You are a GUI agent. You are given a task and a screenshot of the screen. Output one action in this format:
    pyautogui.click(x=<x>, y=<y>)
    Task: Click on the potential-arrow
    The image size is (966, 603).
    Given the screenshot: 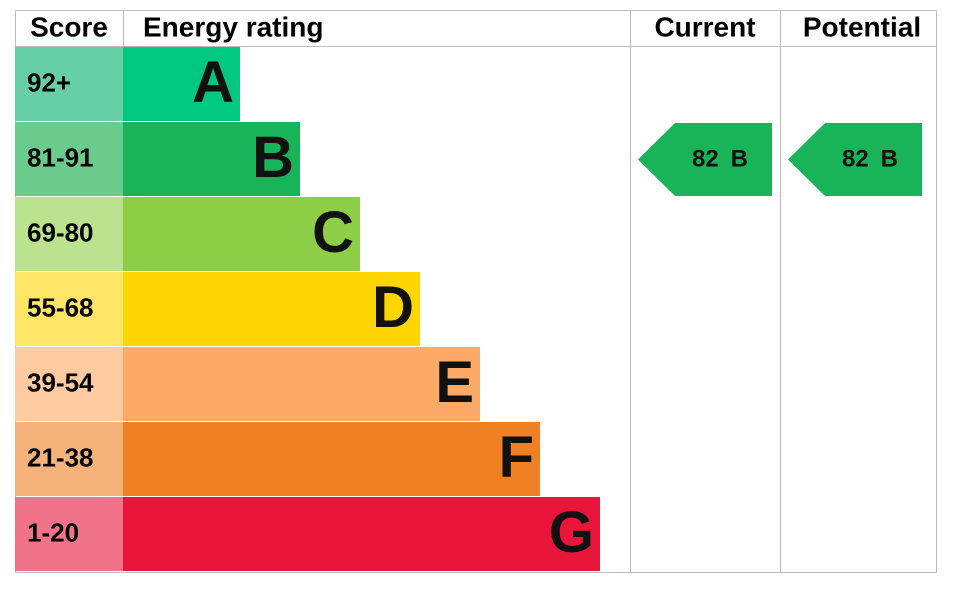 What is the action you would take?
    pyautogui.click(x=855, y=159)
    